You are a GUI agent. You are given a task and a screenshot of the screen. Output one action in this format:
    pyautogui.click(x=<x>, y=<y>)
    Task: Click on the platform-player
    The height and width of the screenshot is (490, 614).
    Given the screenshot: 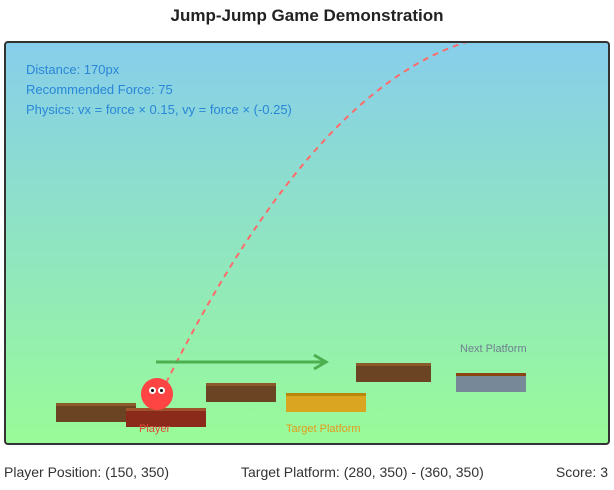 What is the action you would take?
    pyautogui.click(x=166, y=417)
    